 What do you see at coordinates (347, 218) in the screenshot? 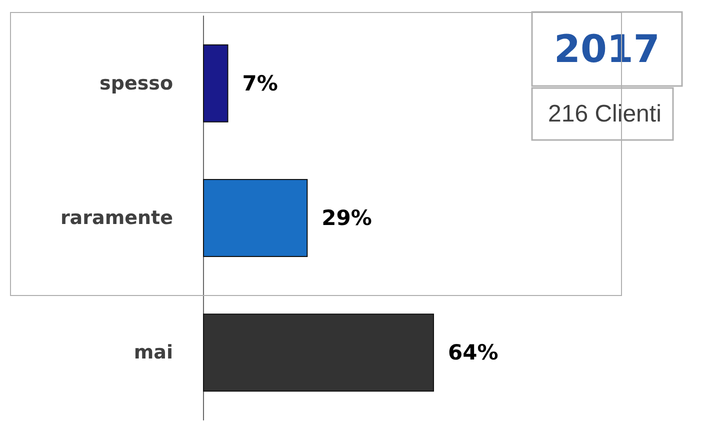
I see `data-label: 29%` at bounding box center [347, 218].